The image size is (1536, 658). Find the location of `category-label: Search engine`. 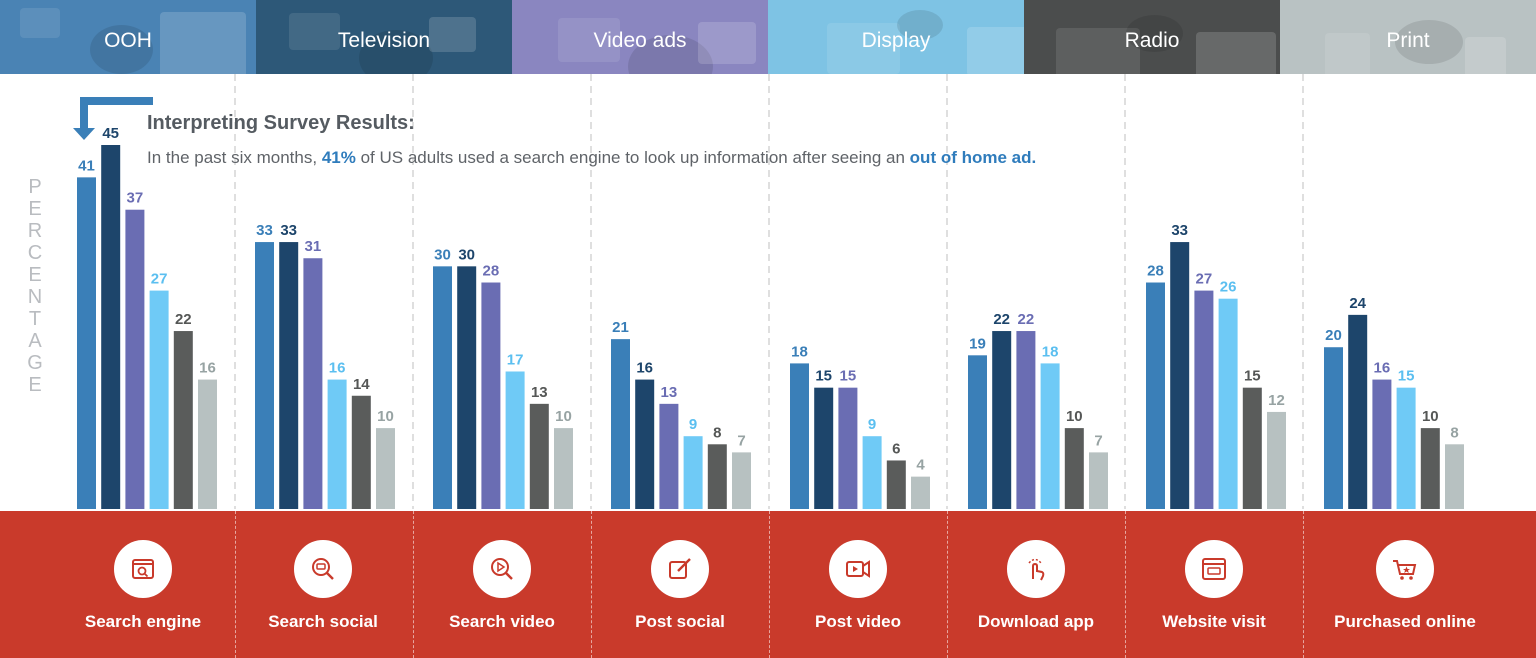

category-label: Search engine is located at coordinates (143, 621).